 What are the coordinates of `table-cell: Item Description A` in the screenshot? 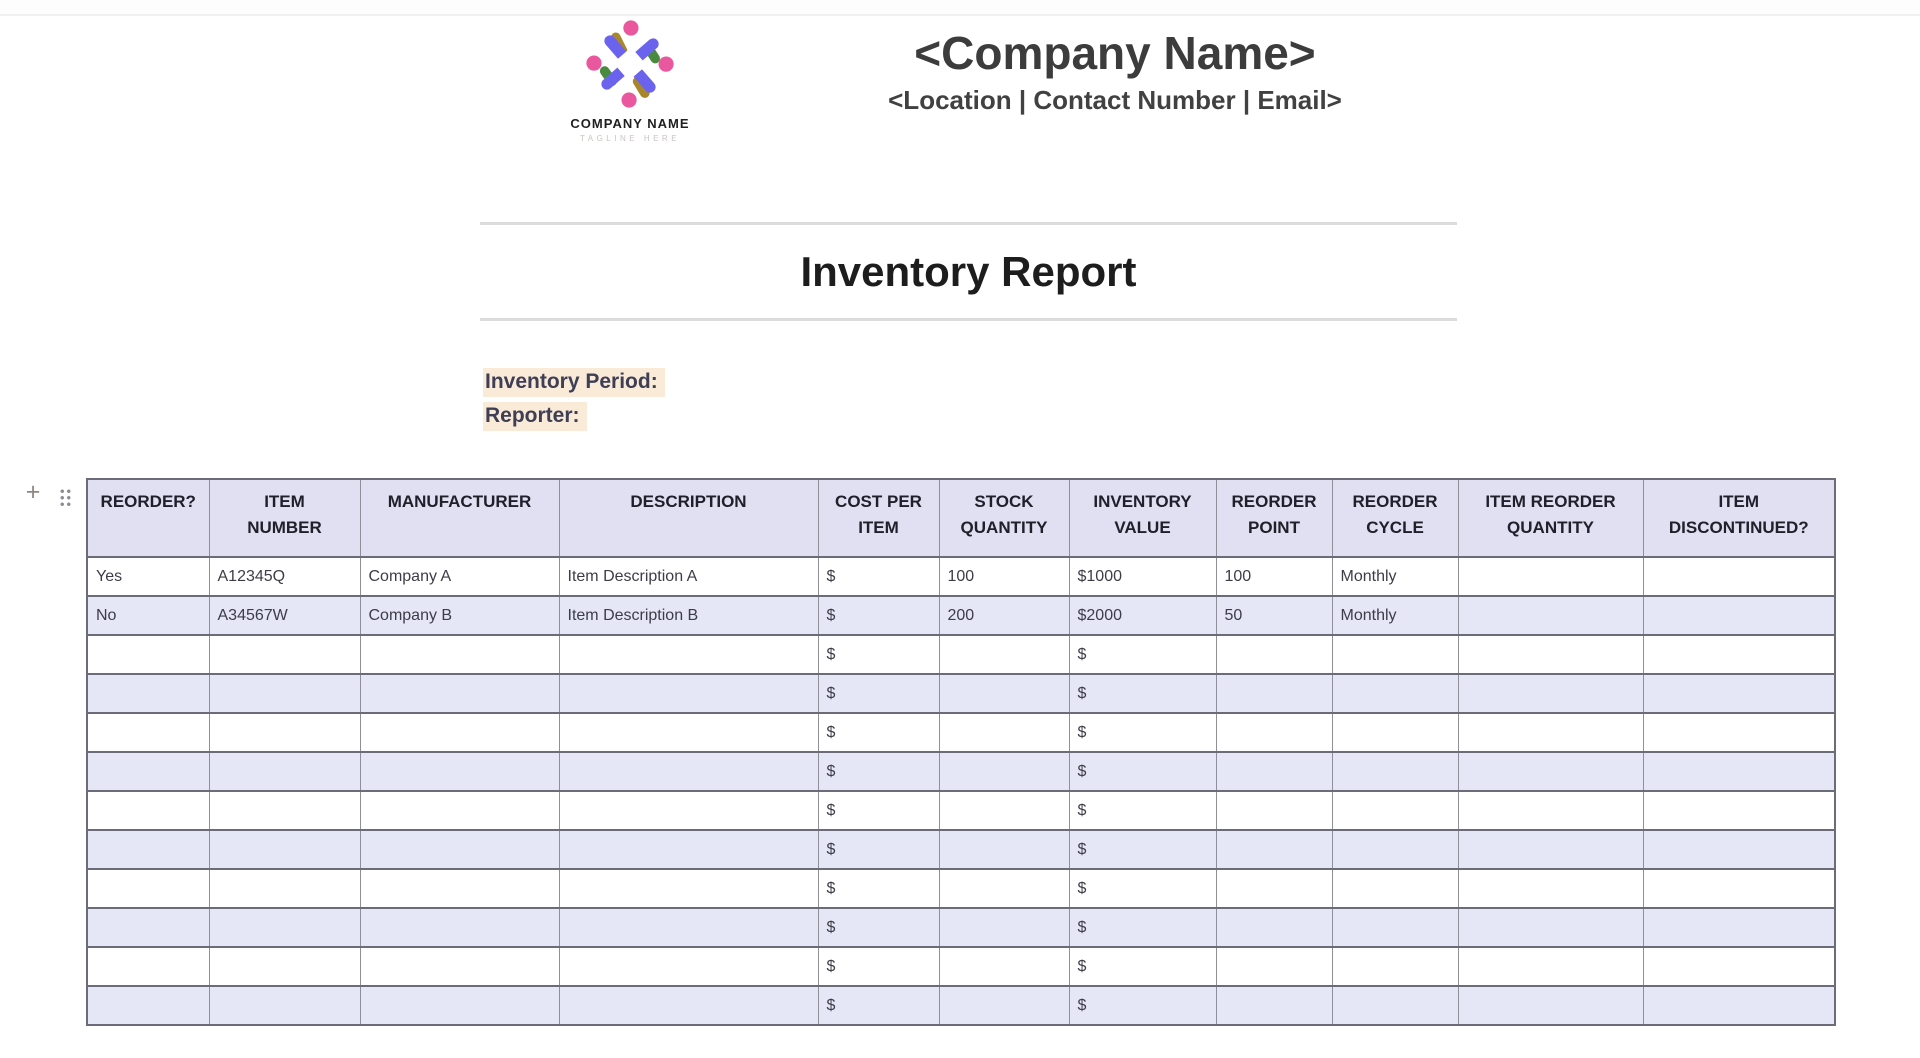 It's located at (688, 576).